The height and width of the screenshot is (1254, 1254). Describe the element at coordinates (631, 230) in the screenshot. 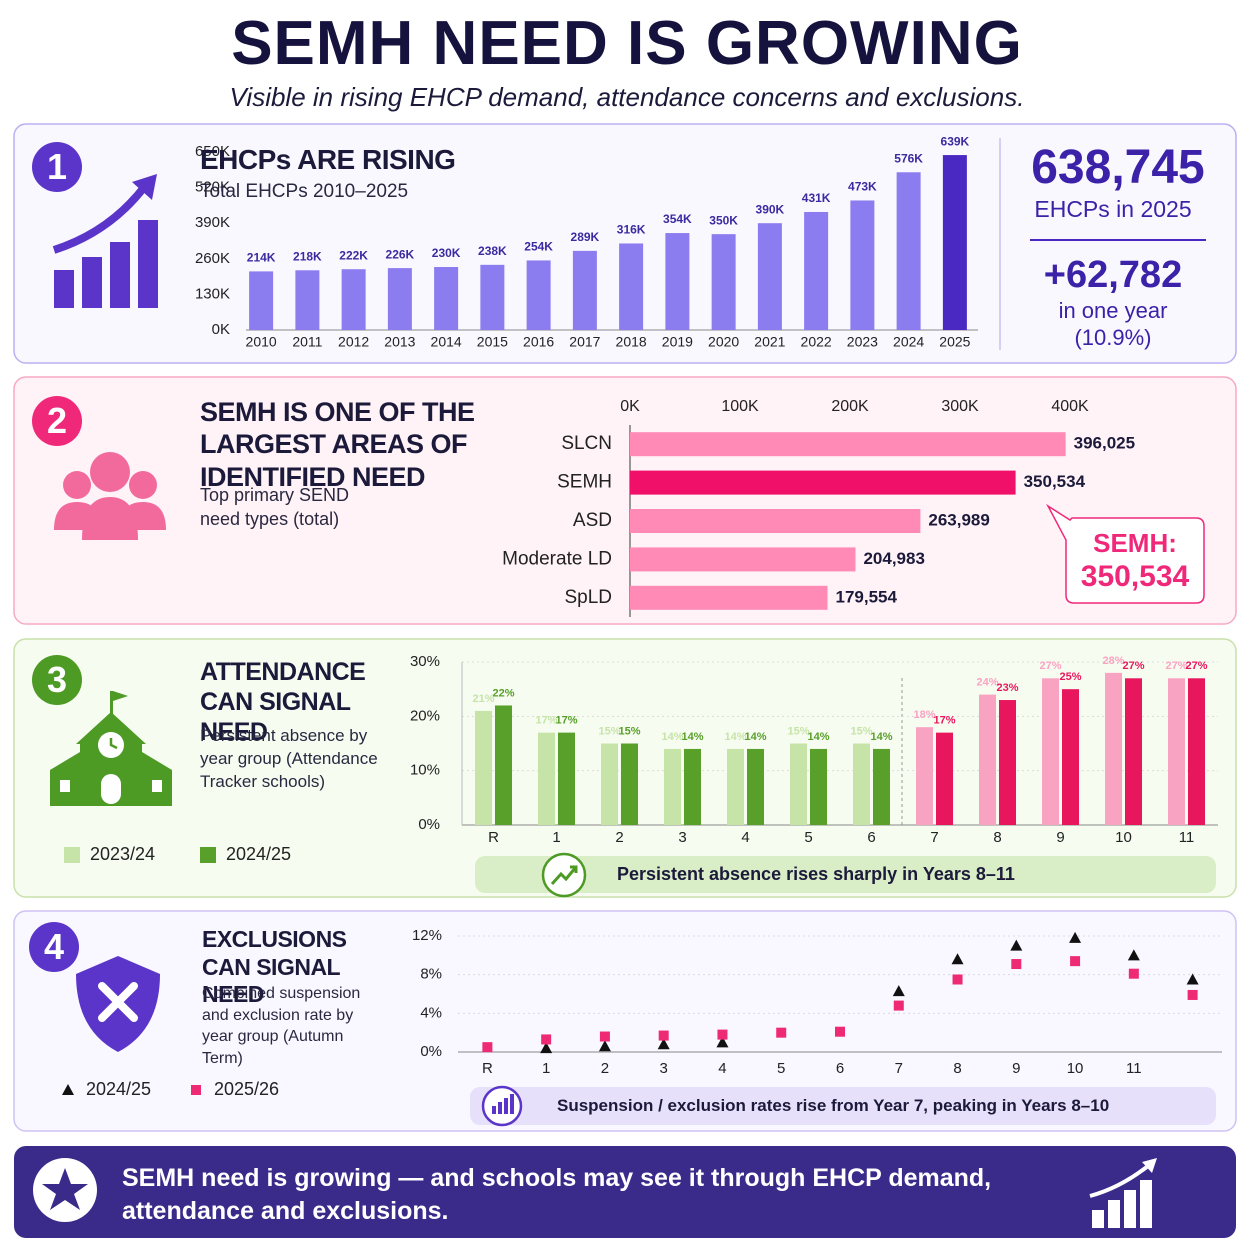

I see `value-label: 316K` at that location.